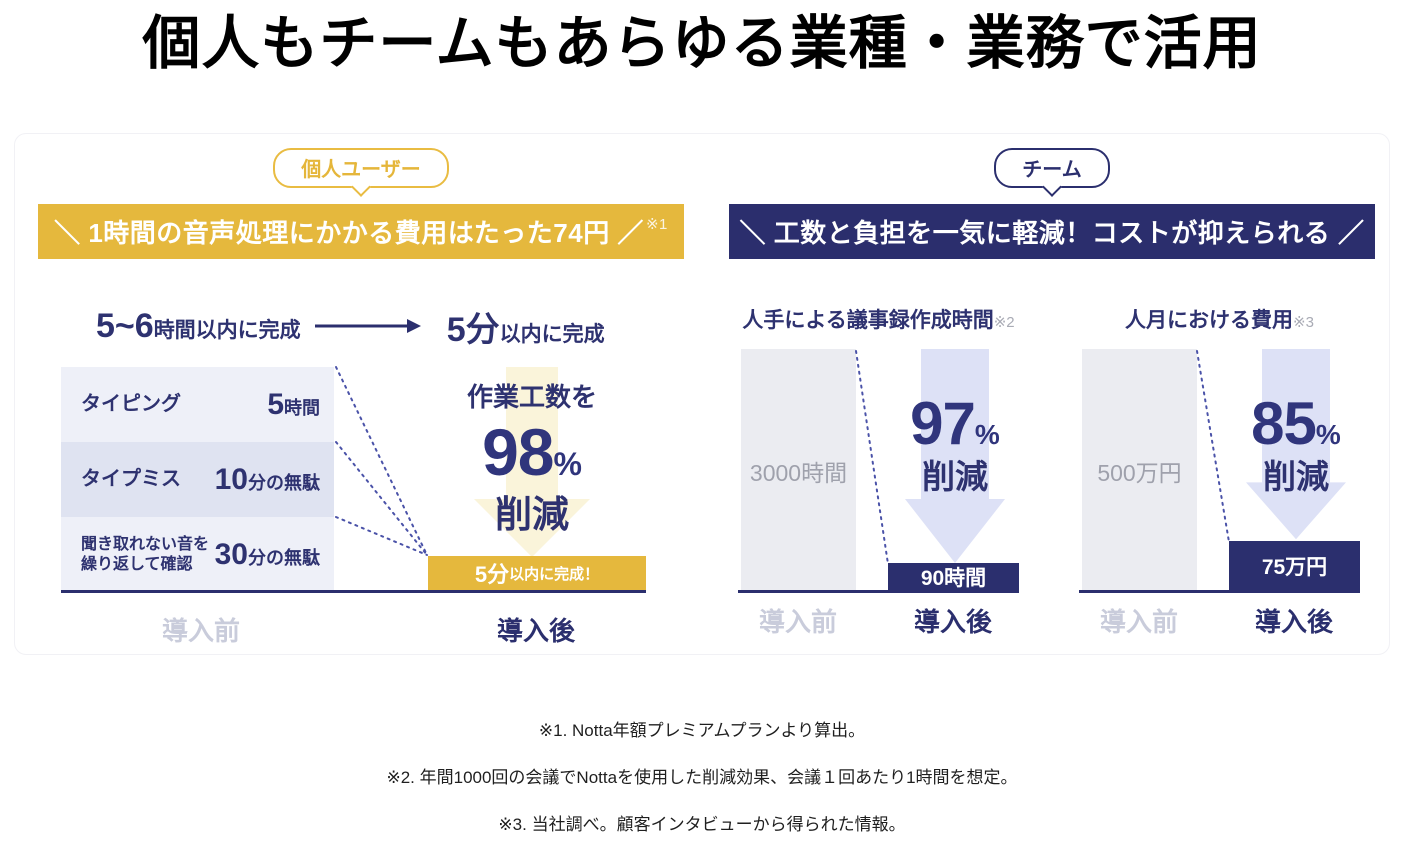  Describe the element at coordinates (531, 397) in the screenshot. I see `reduction-lead: 作業工数を` at that location.